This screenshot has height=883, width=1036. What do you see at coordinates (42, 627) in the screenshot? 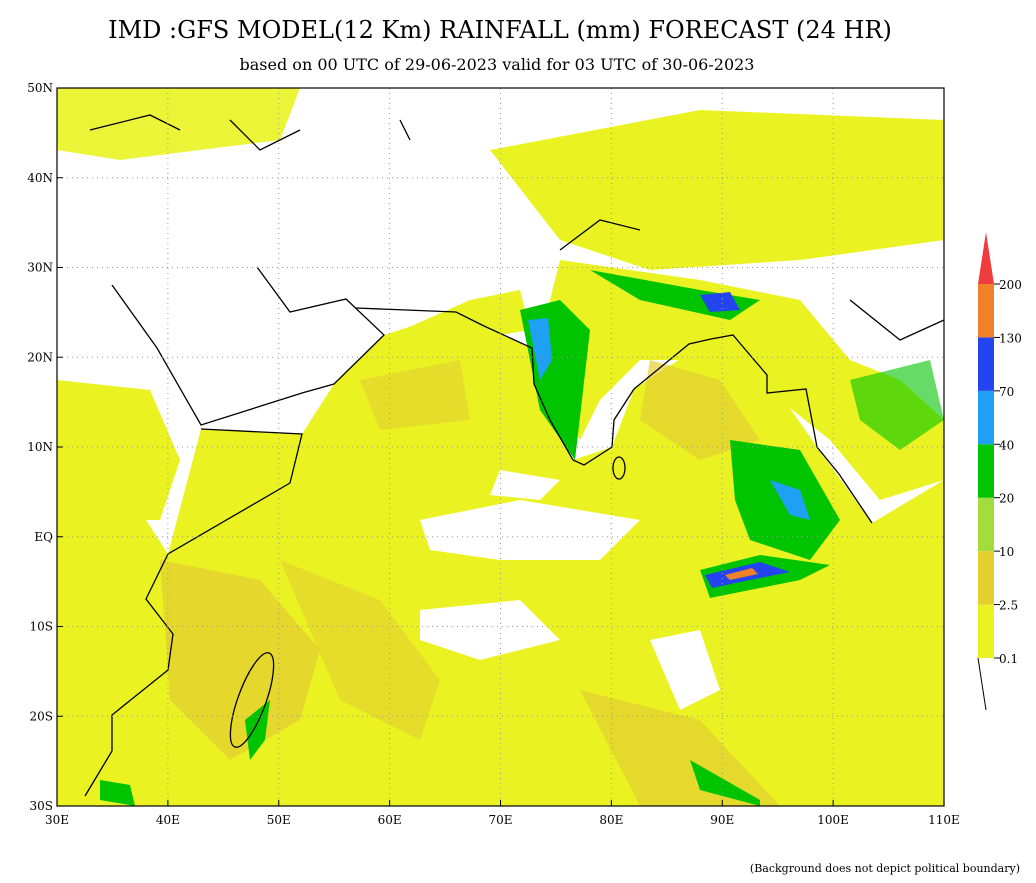
I see `lat-label: 10S` at bounding box center [42, 627].